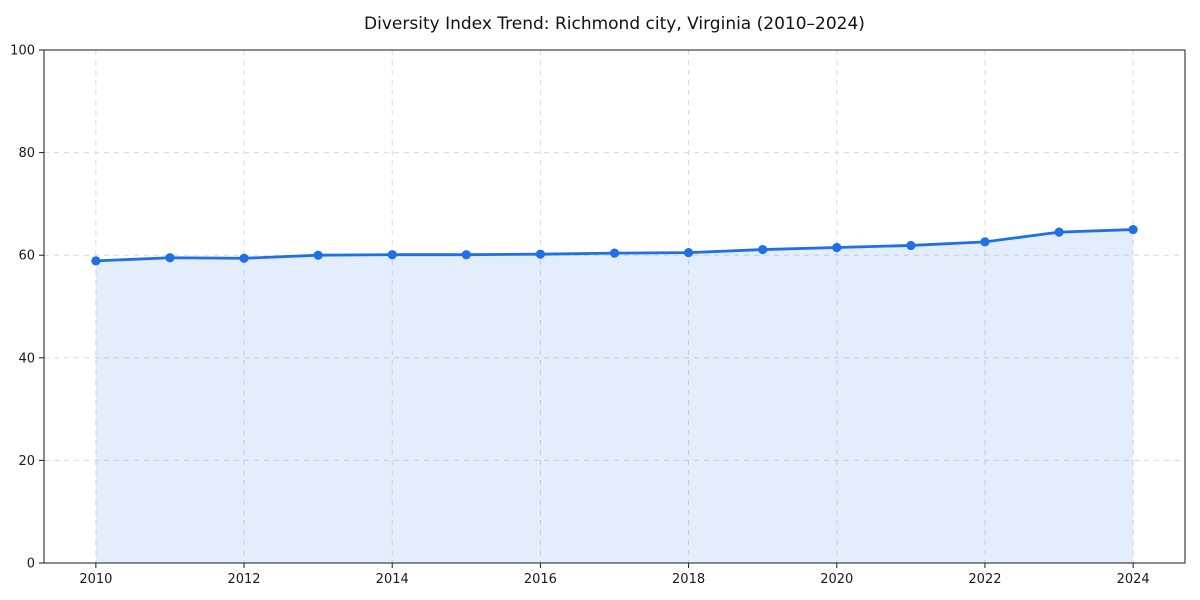  Describe the element at coordinates (26, 461) in the screenshot. I see `y-tick-label: 20` at that location.